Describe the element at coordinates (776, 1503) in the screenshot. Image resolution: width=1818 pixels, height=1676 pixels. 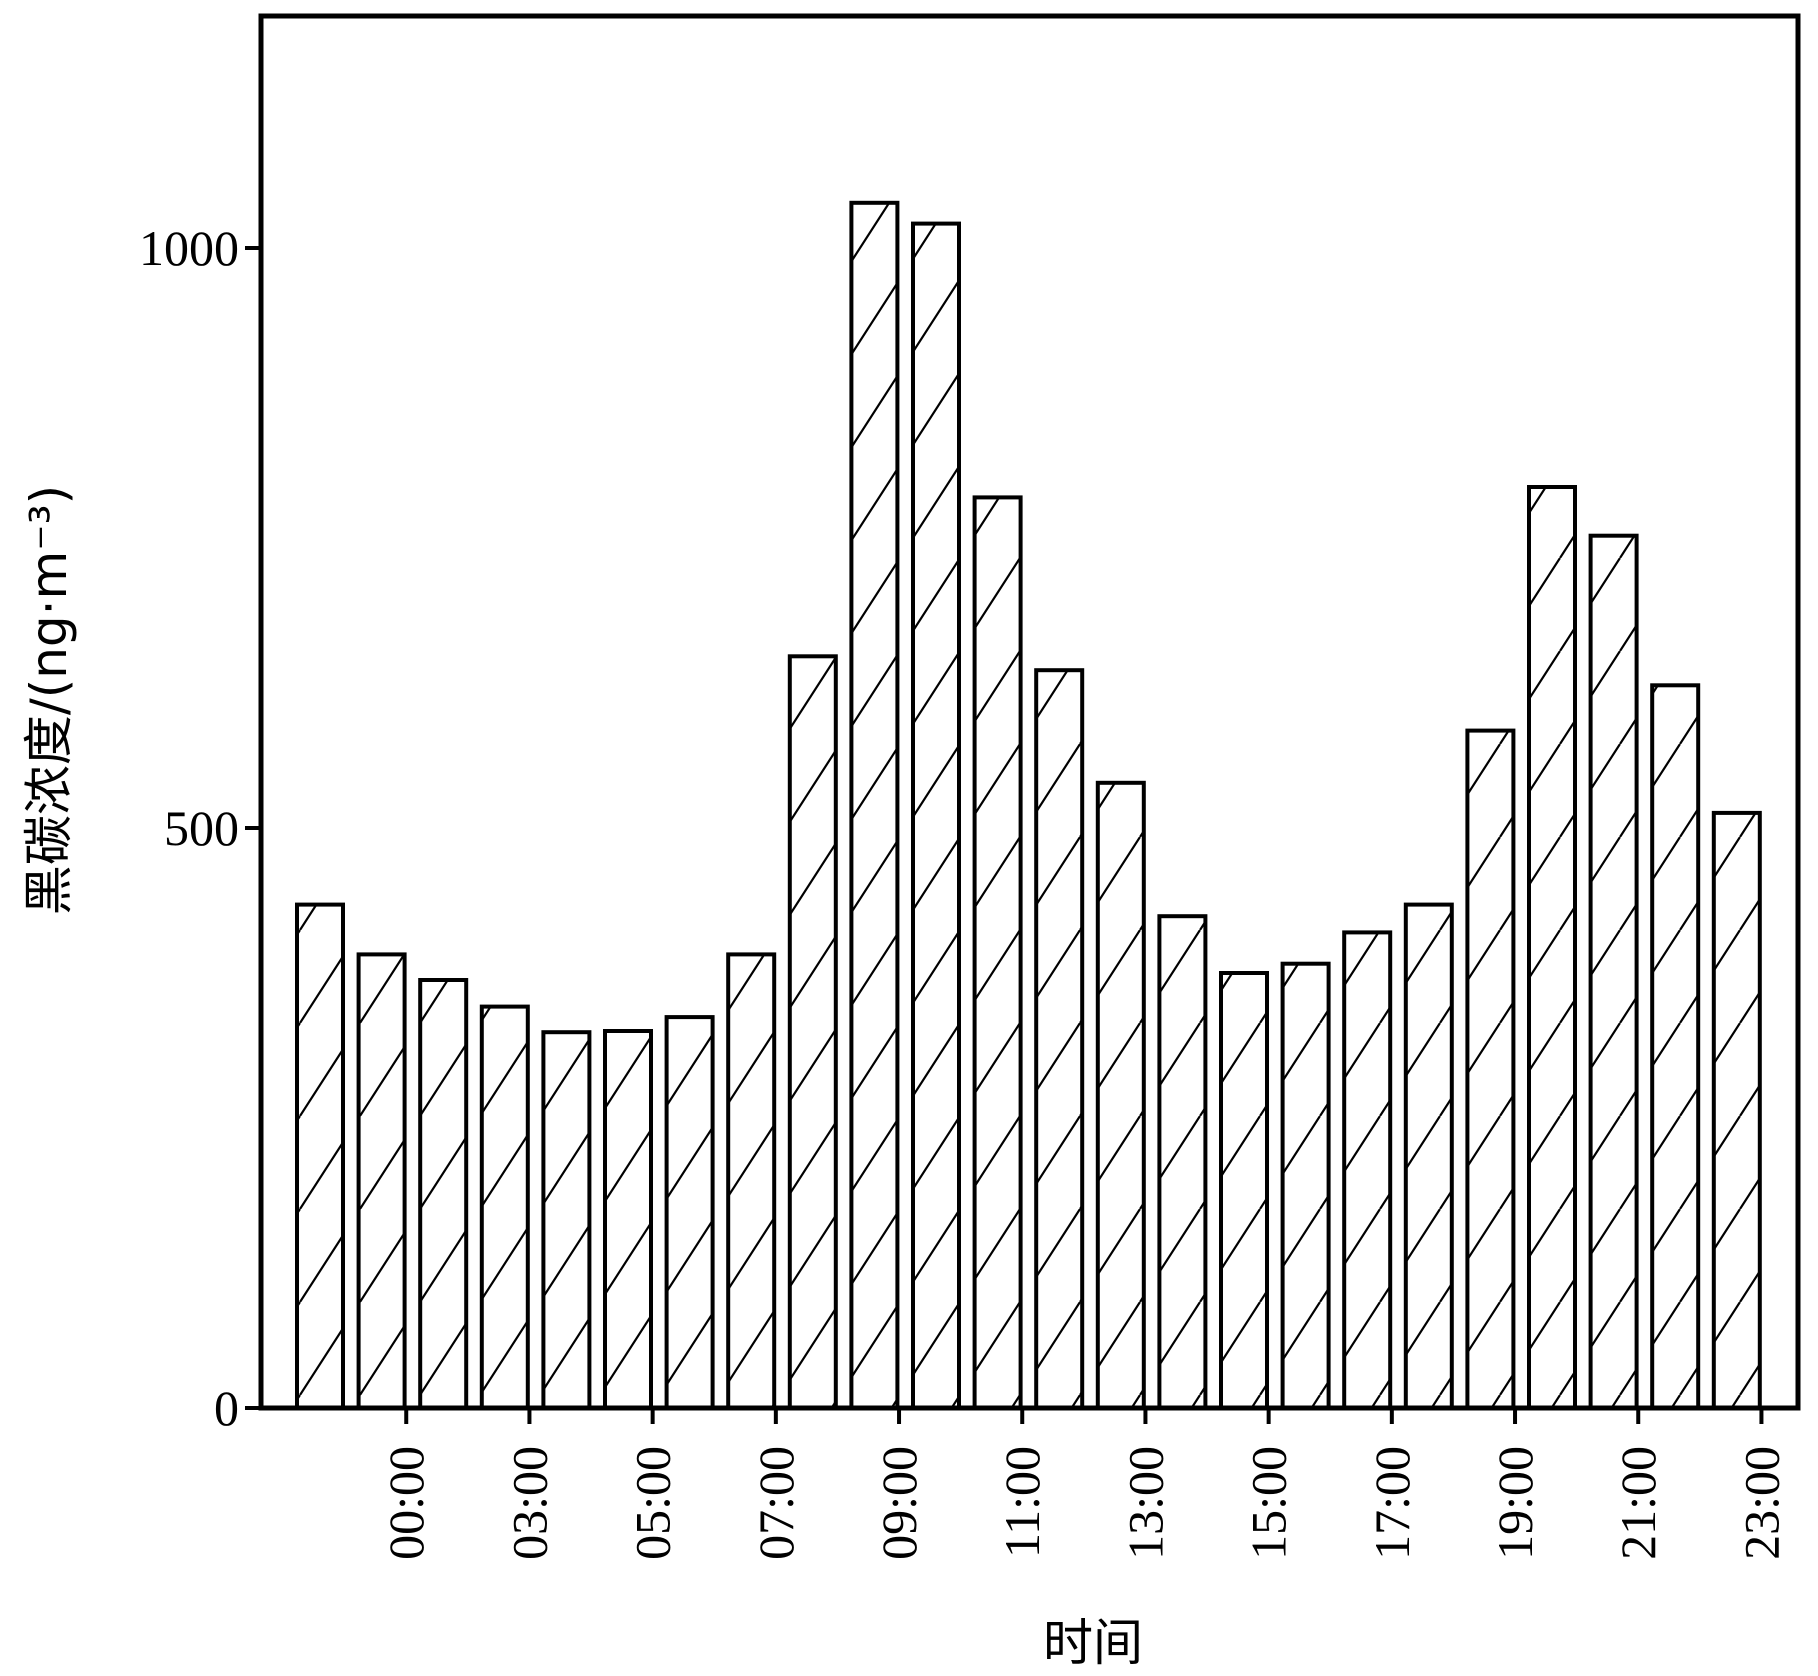
I see `x-tick-label: 07:00` at that location.